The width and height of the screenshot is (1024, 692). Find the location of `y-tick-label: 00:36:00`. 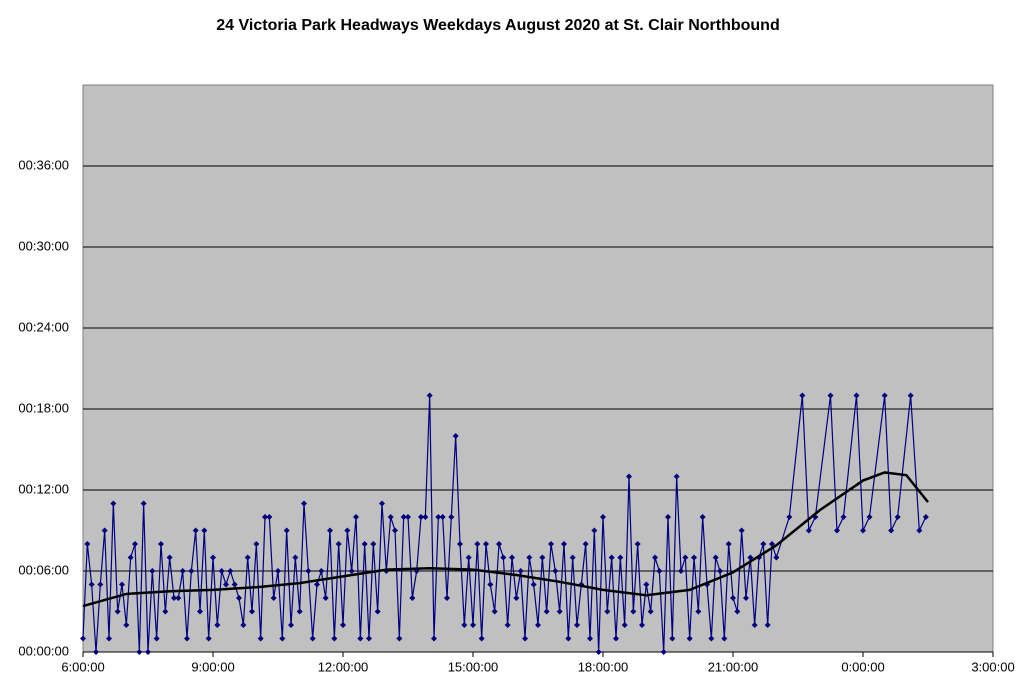

y-tick-label: 00:36:00 is located at coordinates (43, 164).